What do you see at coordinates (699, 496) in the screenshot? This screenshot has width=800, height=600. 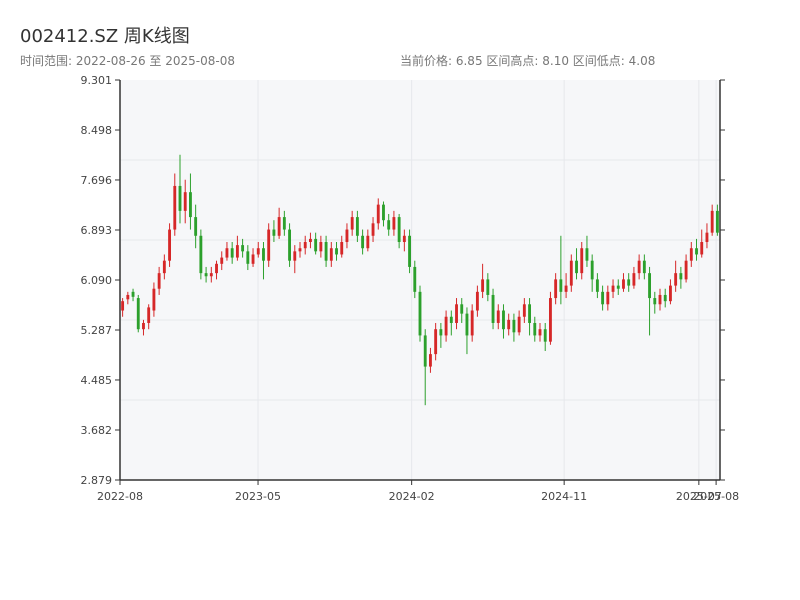 I see `x-tick-label: 2025-07` at bounding box center [699, 496].